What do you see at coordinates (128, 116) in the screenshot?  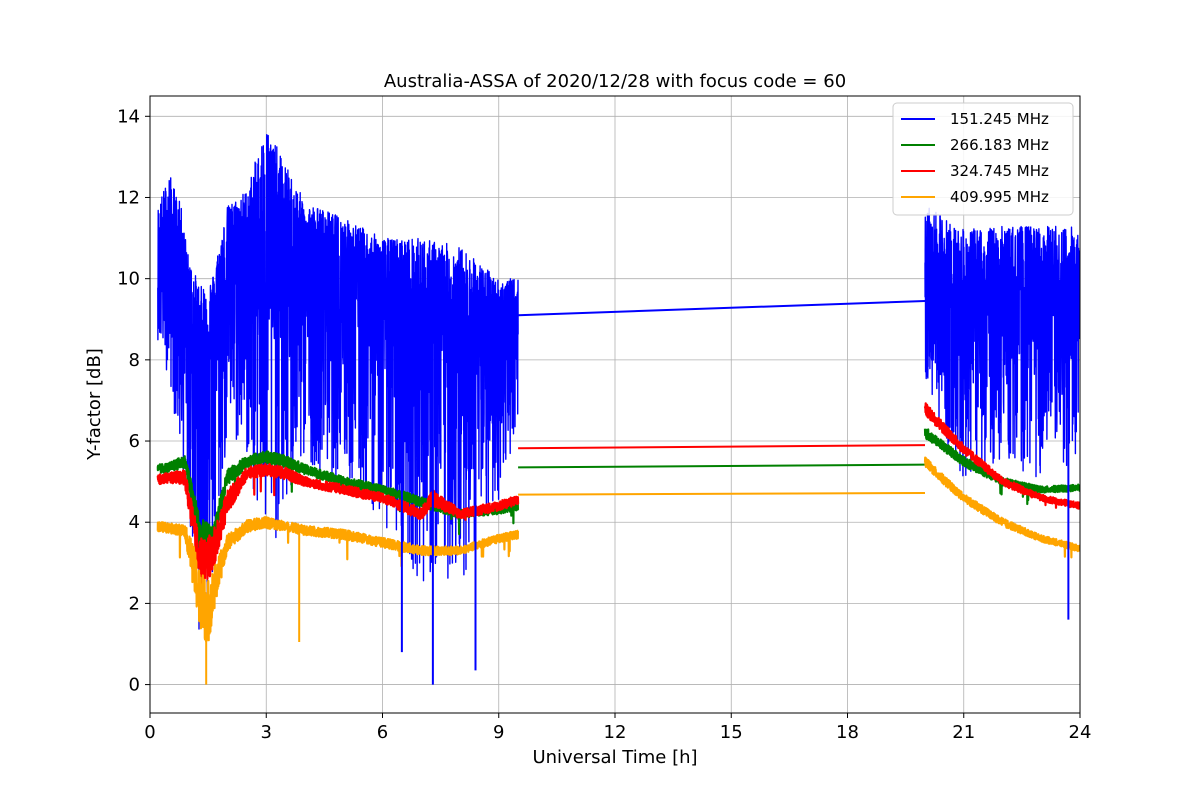 I see `y-tick-label: 14` at bounding box center [128, 116].